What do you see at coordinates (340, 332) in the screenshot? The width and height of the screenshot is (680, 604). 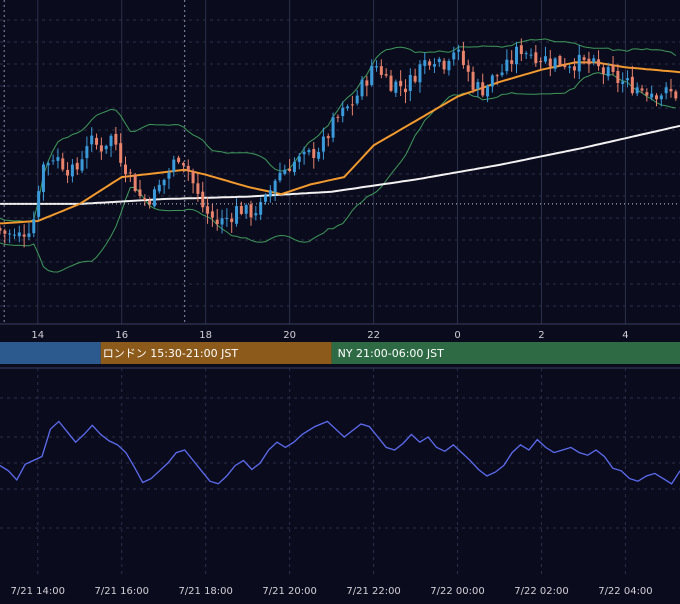 I see `price-x-axis: 14 16 18 20 22 0 2 4` at bounding box center [340, 332].